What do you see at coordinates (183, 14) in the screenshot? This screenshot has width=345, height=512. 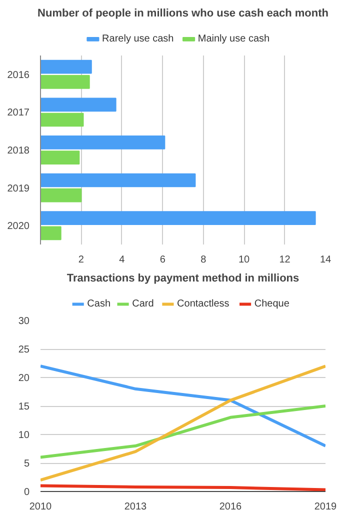 I see `chart-title: Number of people in millions who use cash each month` at bounding box center [183, 14].